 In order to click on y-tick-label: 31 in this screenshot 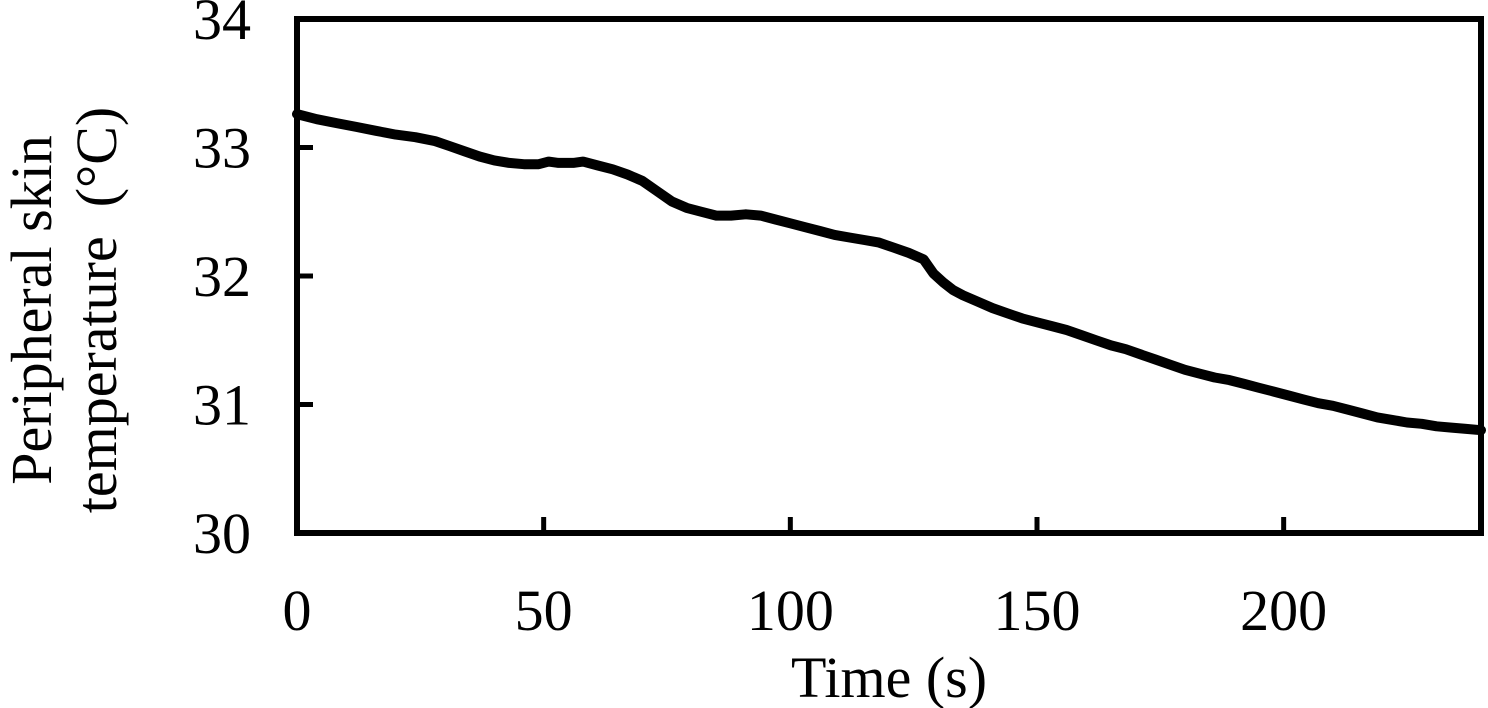, I will do `click(222, 405)`.